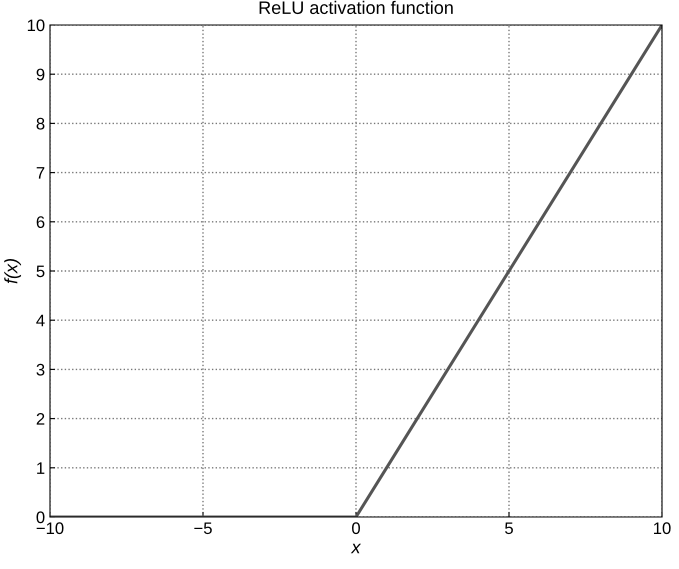 This screenshot has width=679, height=569. What do you see at coordinates (356, 528) in the screenshot?
I see `x-tick-label: 0` at bounding box center [356, 528].